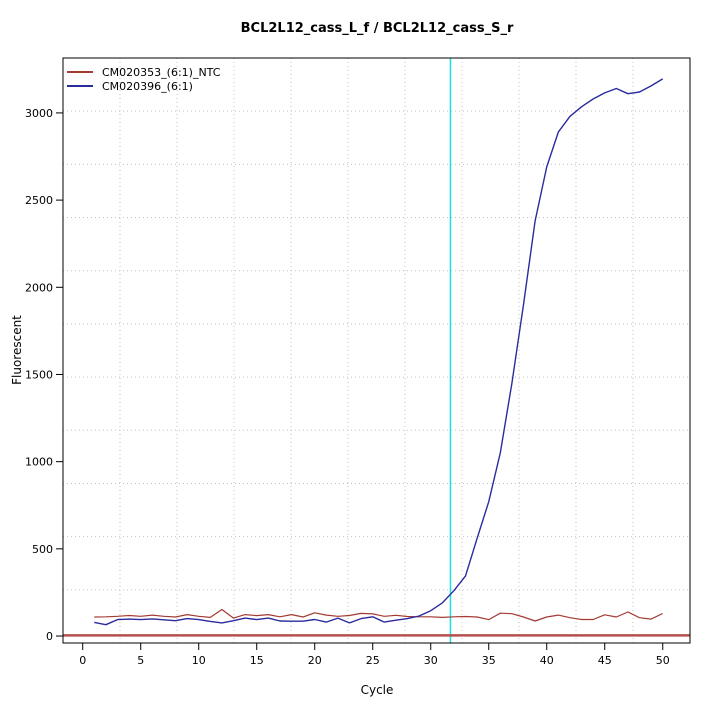 Image resolution: width=720 pixels, height=720 pixels. Describe the element at coordinates (140, 660) in the screenshot. I see `x-axis-tick-label: 5` at that location.